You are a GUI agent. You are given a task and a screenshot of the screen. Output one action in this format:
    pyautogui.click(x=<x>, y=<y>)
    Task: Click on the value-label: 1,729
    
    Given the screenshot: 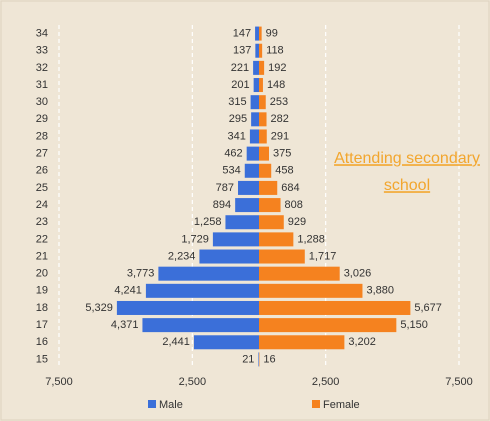 What is the action you would take?
    pyautogui.click(x=195, y=239)
    